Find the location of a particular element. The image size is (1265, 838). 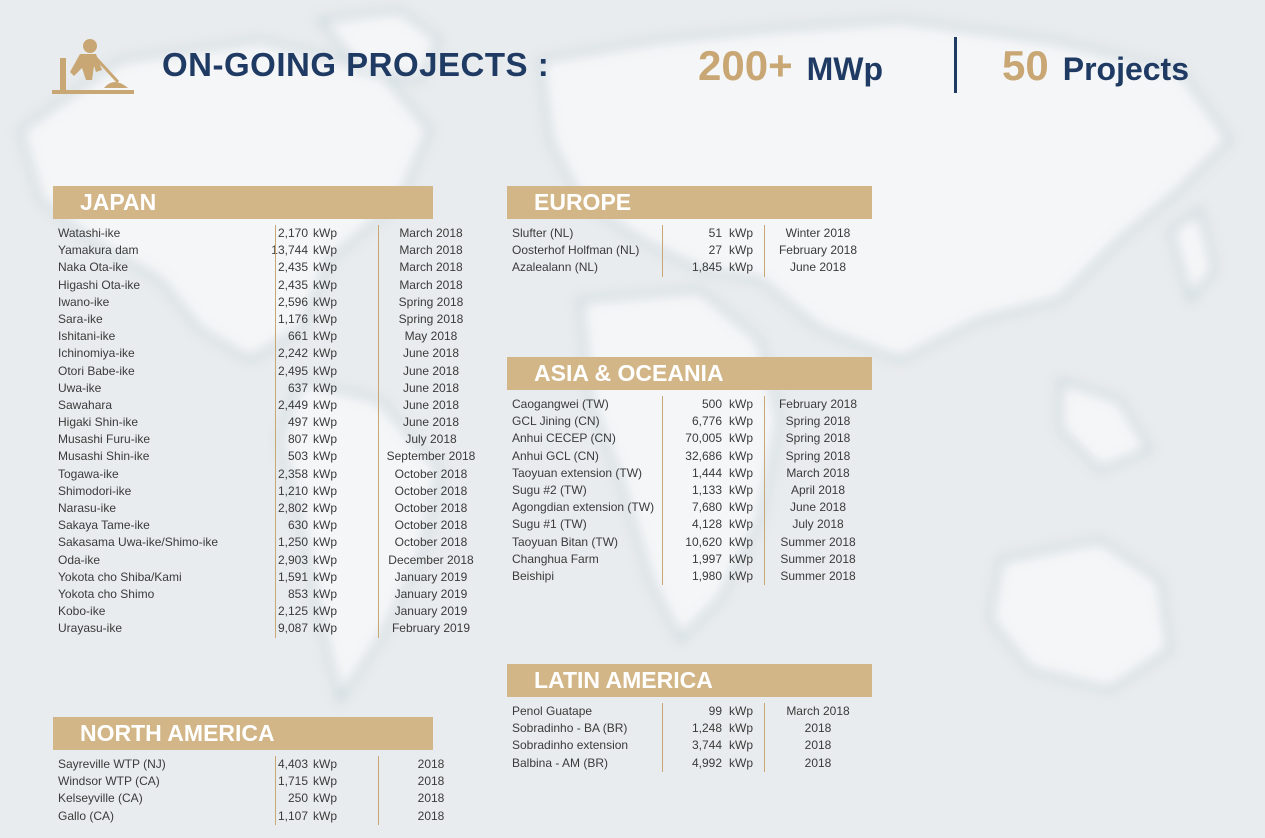

project-count-stat: 50 Projects is located at coordinates (1095, 66).